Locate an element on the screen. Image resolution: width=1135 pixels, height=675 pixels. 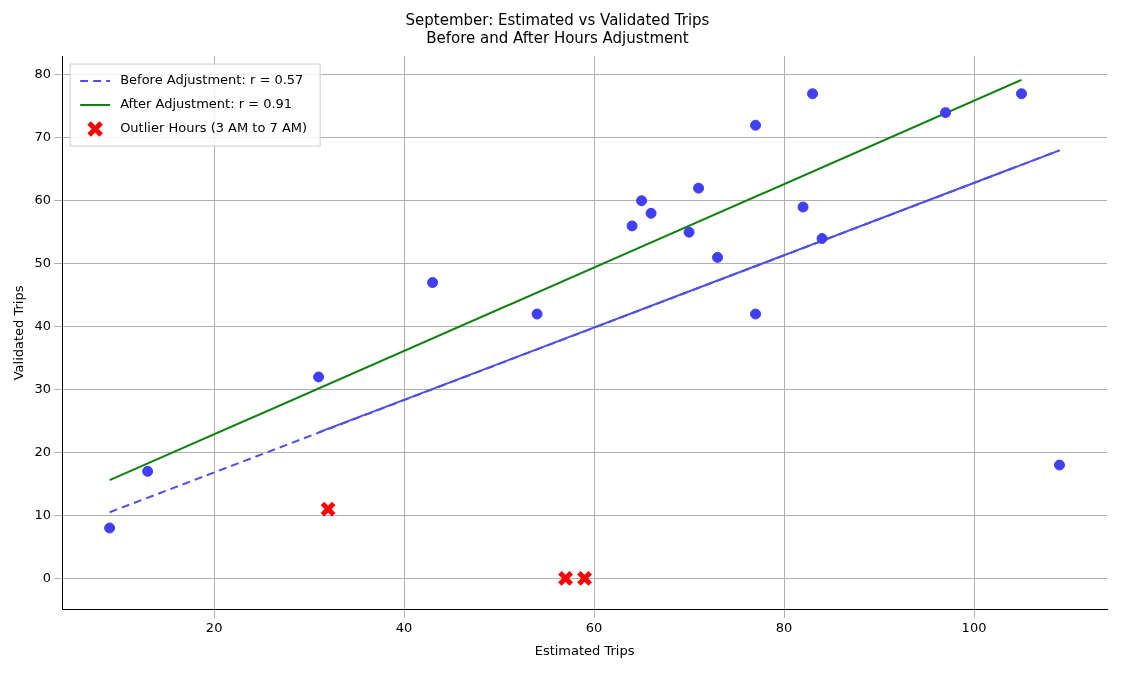
chart-title: September: Estimated vs Validated Trips is located at coordinates (557, 19).